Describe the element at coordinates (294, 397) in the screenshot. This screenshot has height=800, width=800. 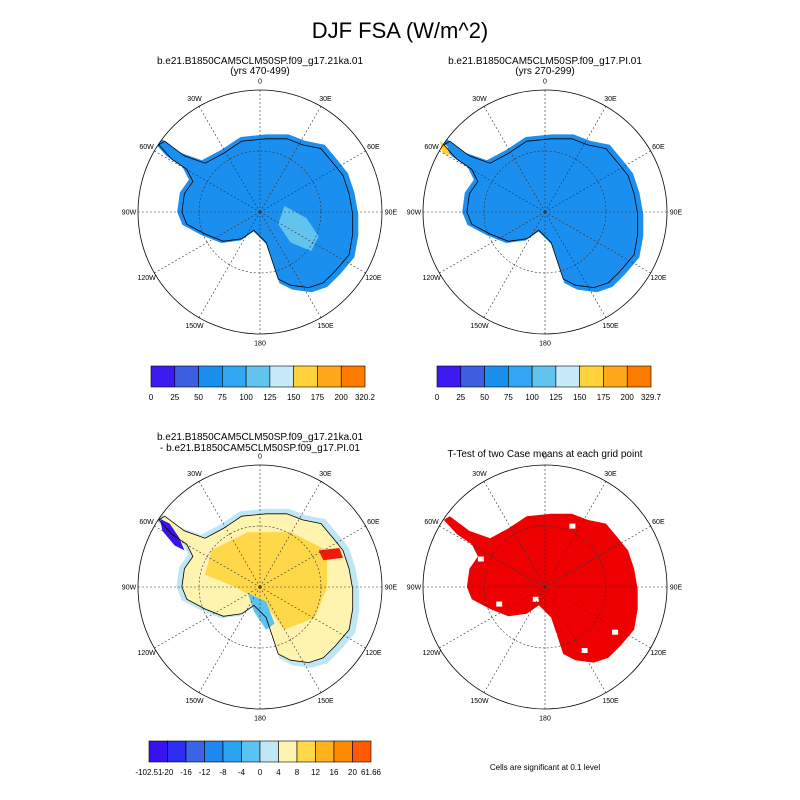
I see `colorbar-tick-label: 150` at that location.